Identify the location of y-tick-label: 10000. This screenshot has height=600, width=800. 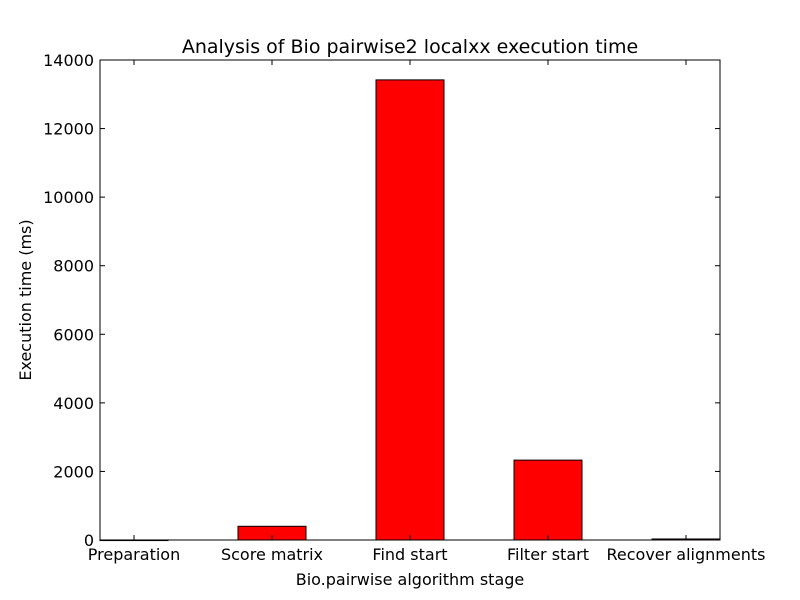
(68, 197).